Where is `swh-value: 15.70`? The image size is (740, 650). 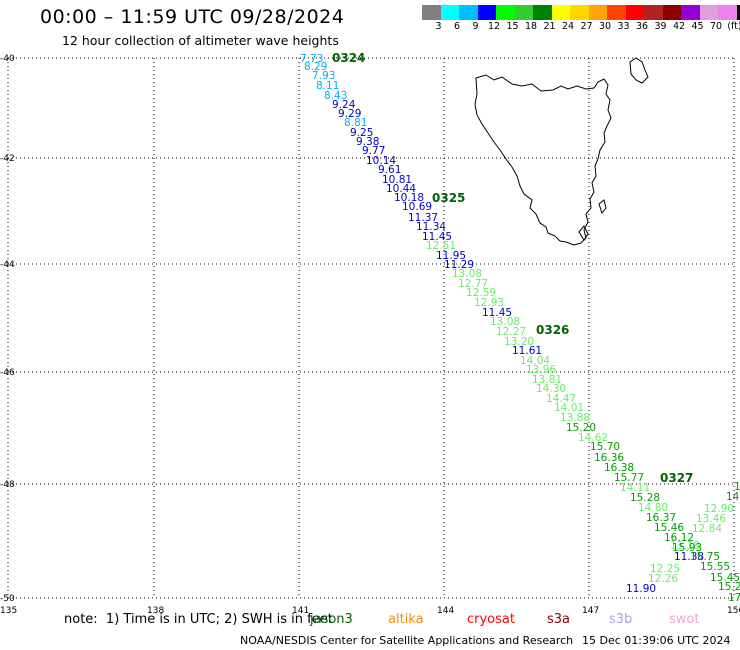 swh-value: 15.70 is located at coordinates (605, 447).